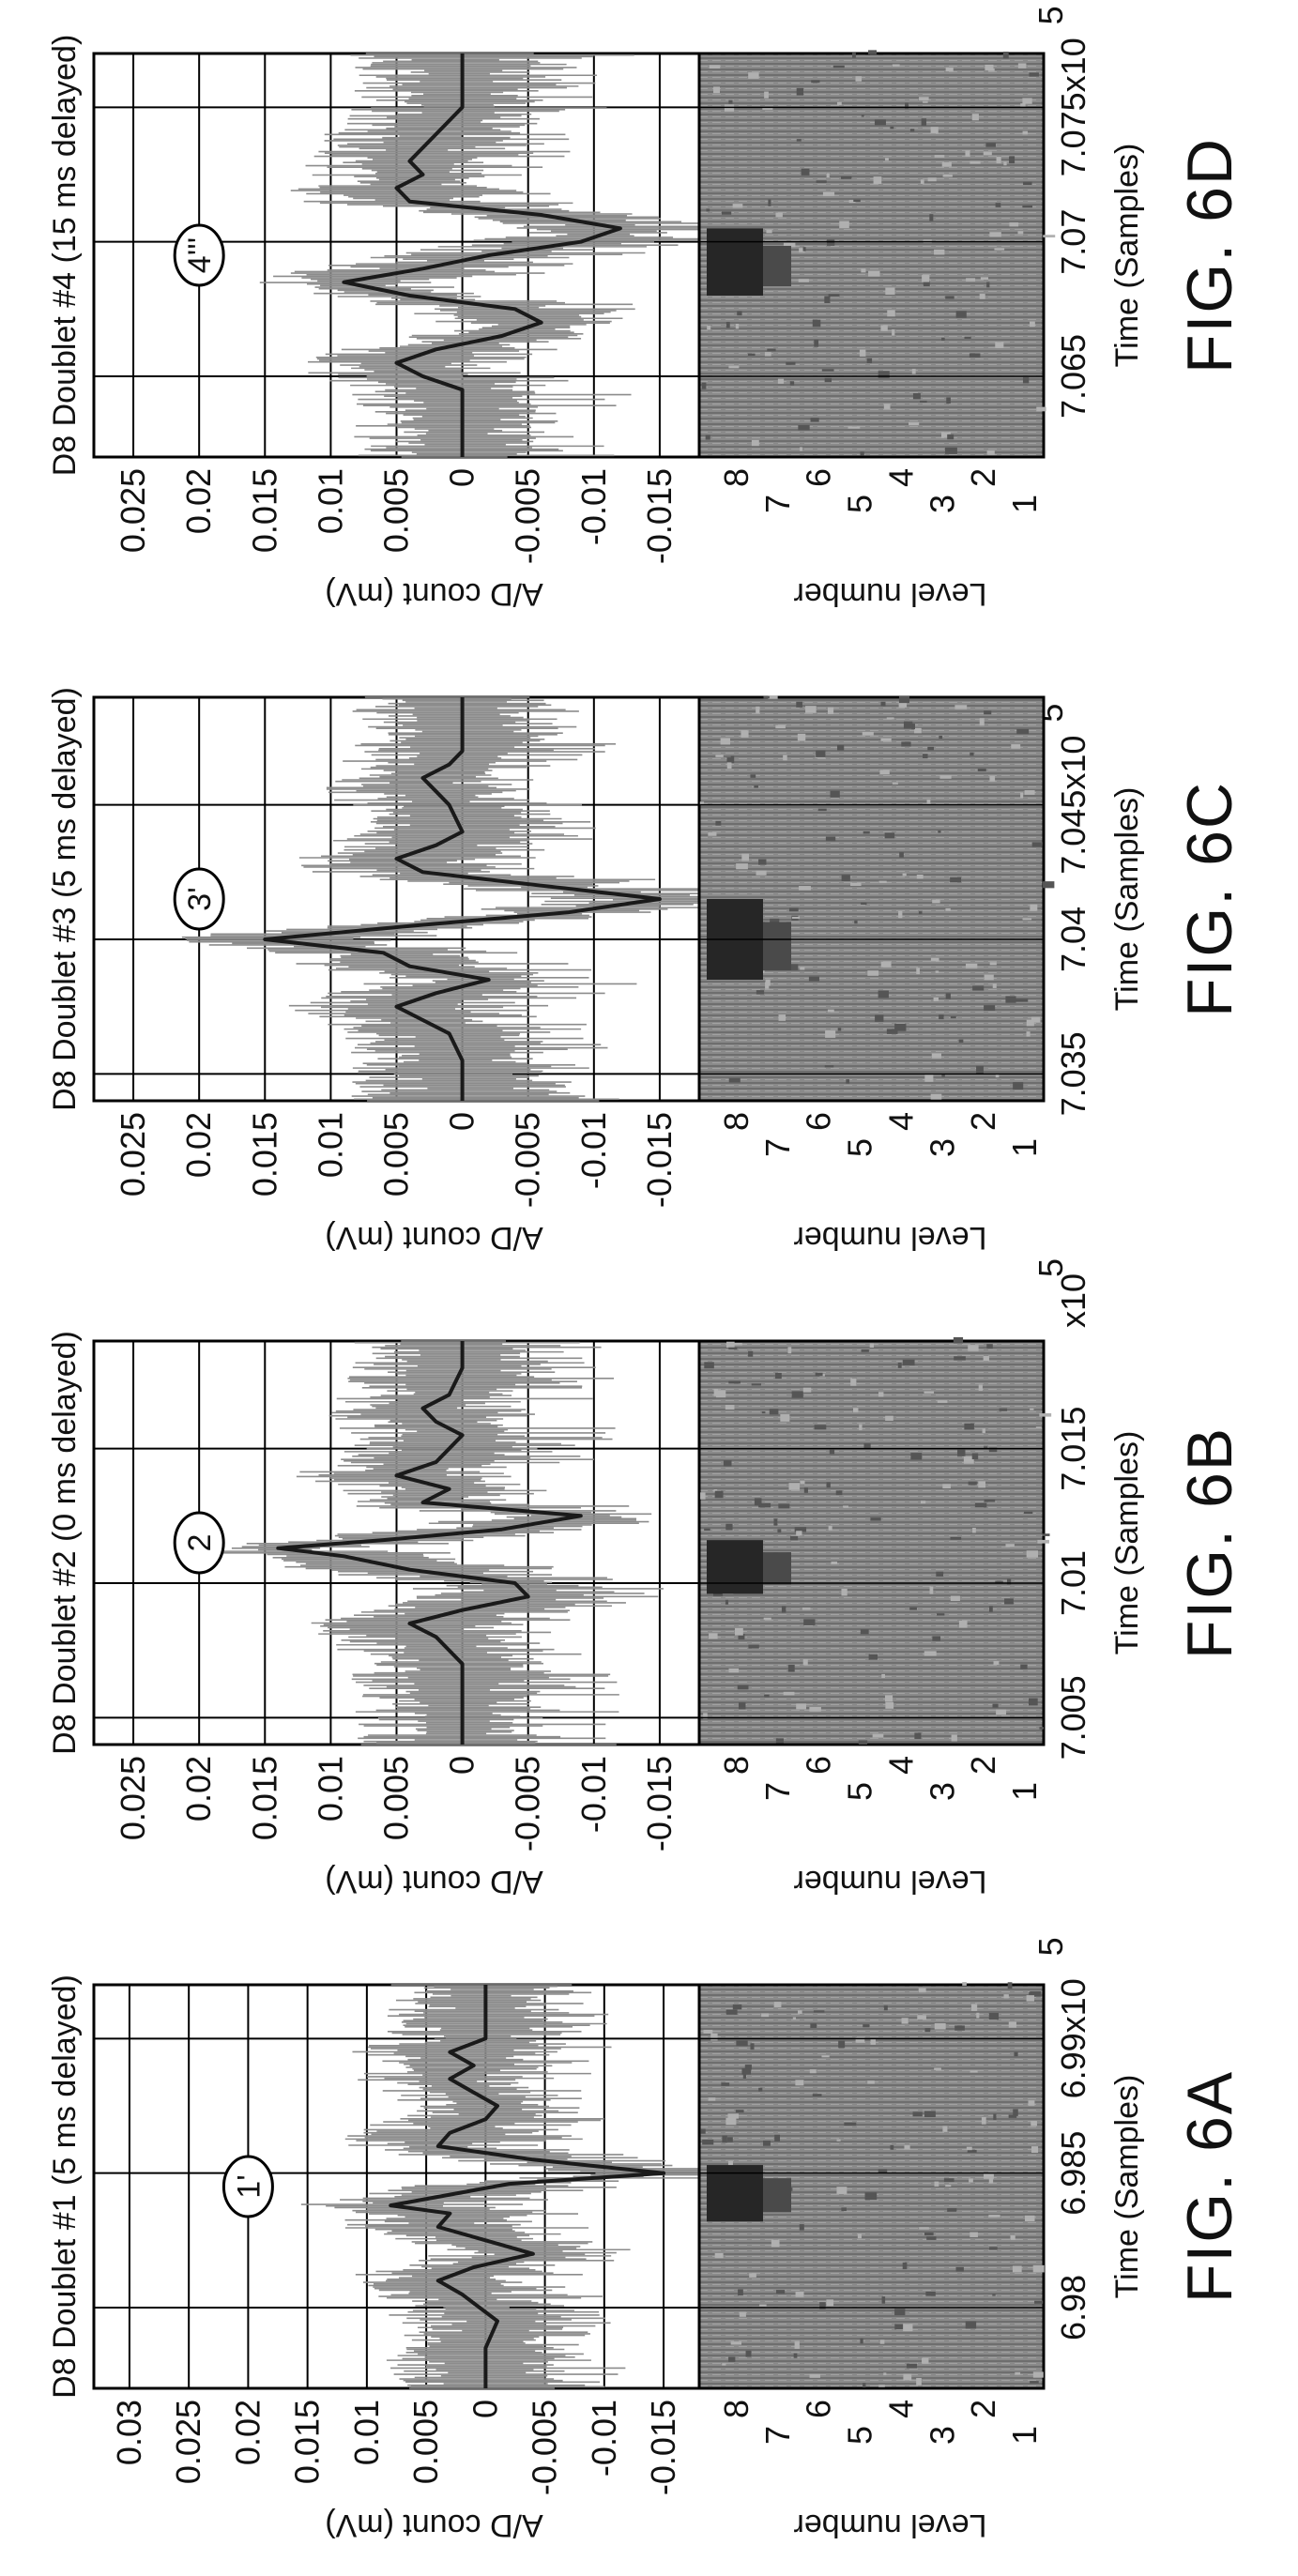 This screenshot has width=1298, height=2576. What do you see at coordinates (900, 2409) in the screenshot?
I see `level-tick-label: 4` at bounding box center [900, 2409].